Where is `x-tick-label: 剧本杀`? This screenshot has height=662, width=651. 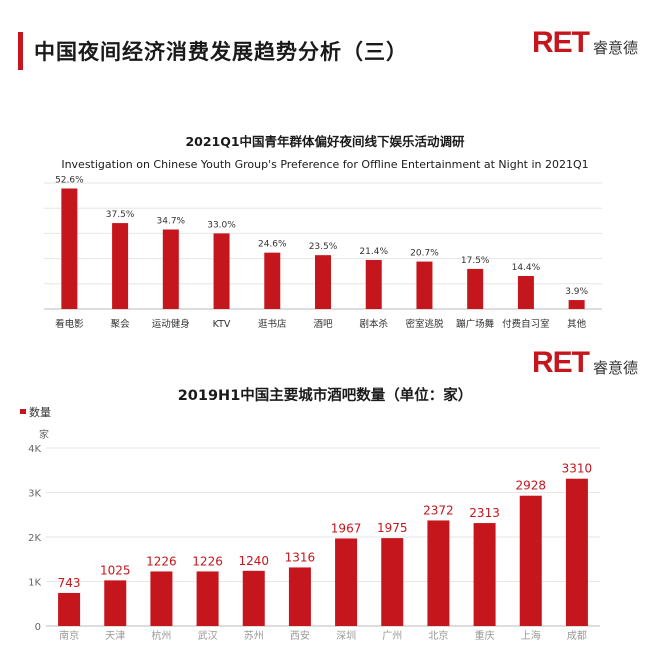 x-tick-label: 剧本杀 is located at coordinates (373, 324).